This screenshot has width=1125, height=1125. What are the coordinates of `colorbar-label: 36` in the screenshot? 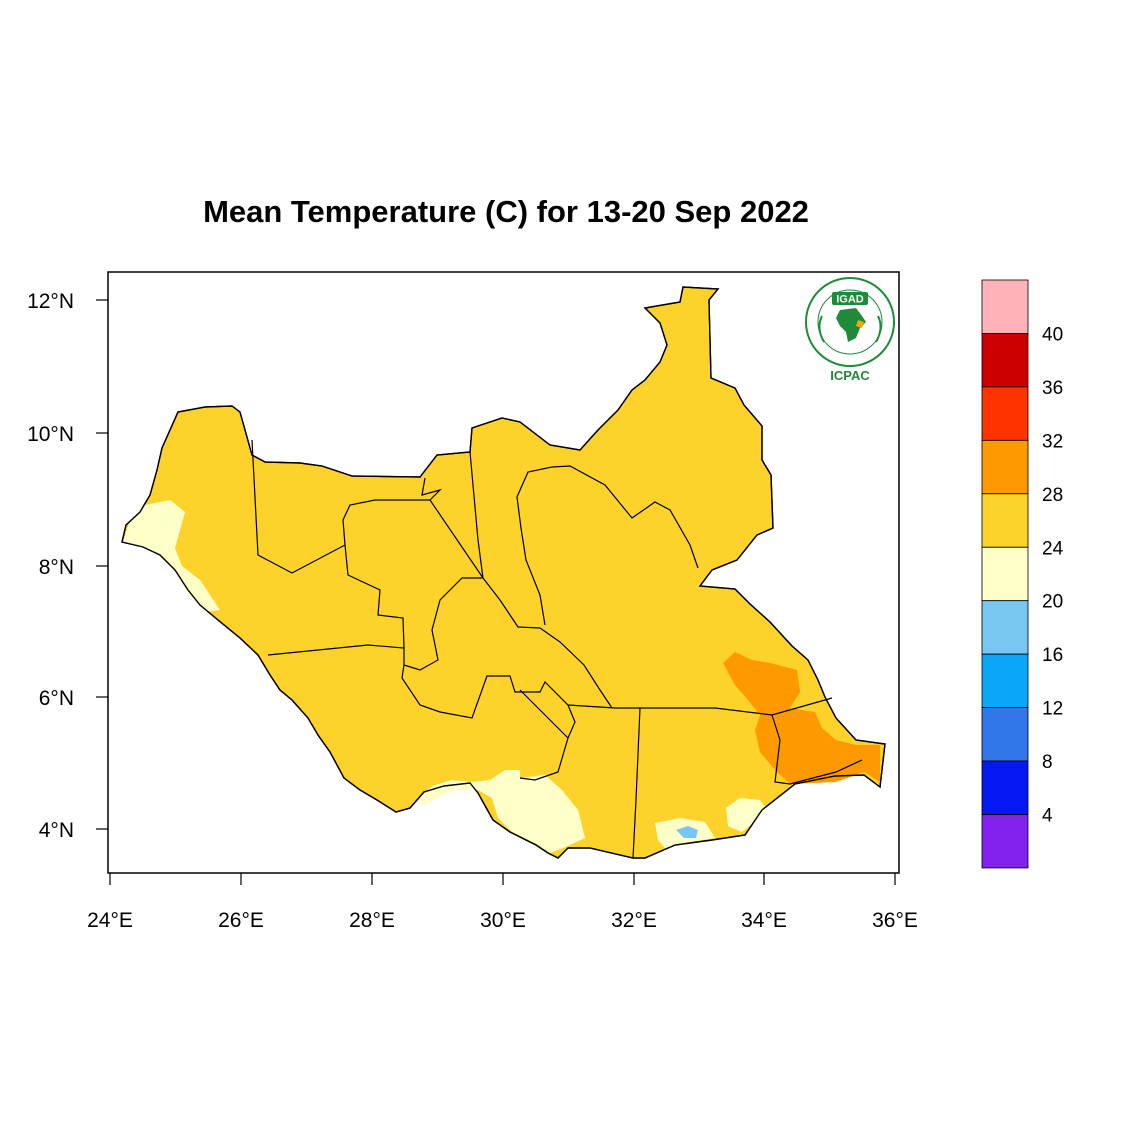 It's located at (1052, 388).